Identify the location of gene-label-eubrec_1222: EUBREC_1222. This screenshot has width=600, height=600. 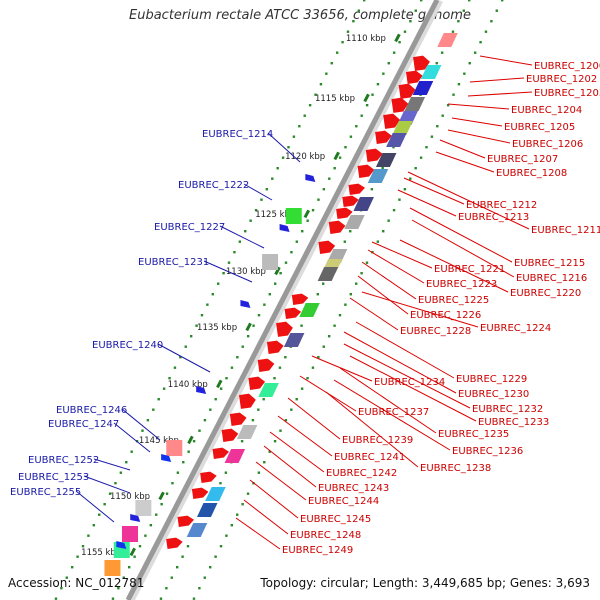
(213, 185).